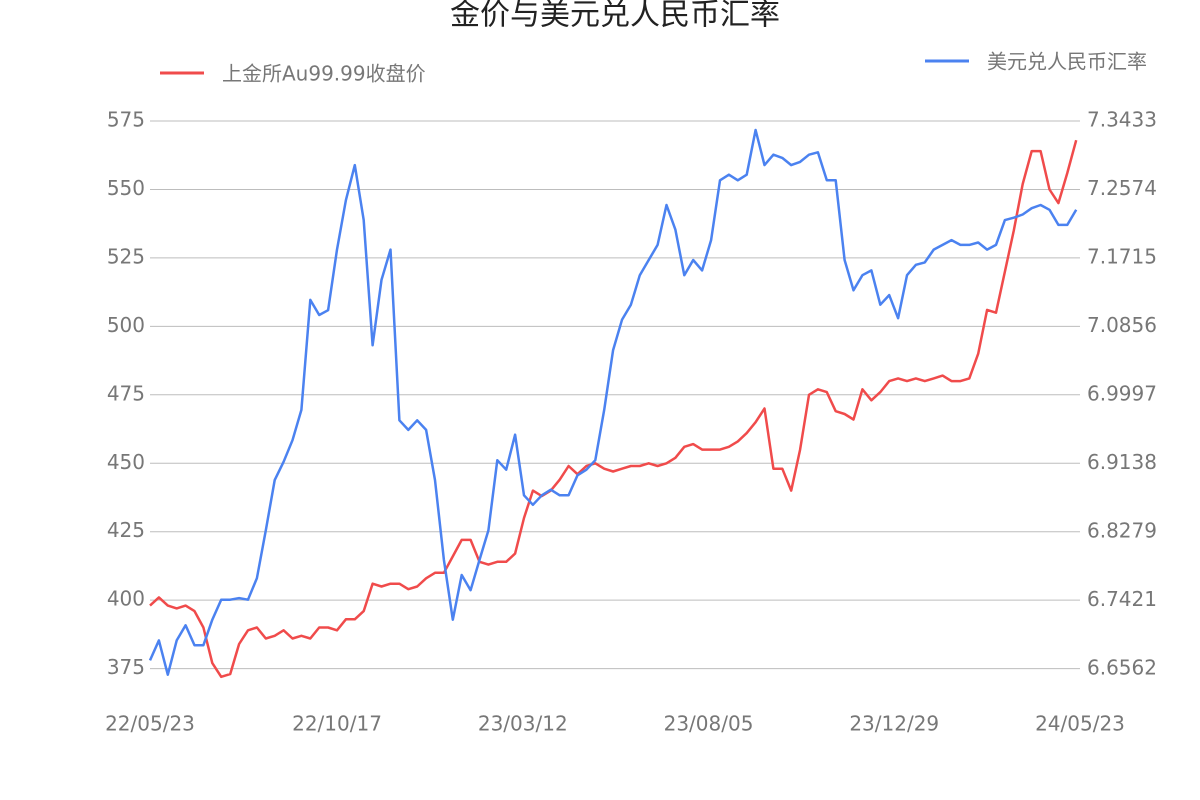 The width and height of the screenshot is (1200, 800). What do you see at coordinates (150, 724) in the screenshot?
I see `x-tick-label: 22/05/23` at bounding box center [150, 724].